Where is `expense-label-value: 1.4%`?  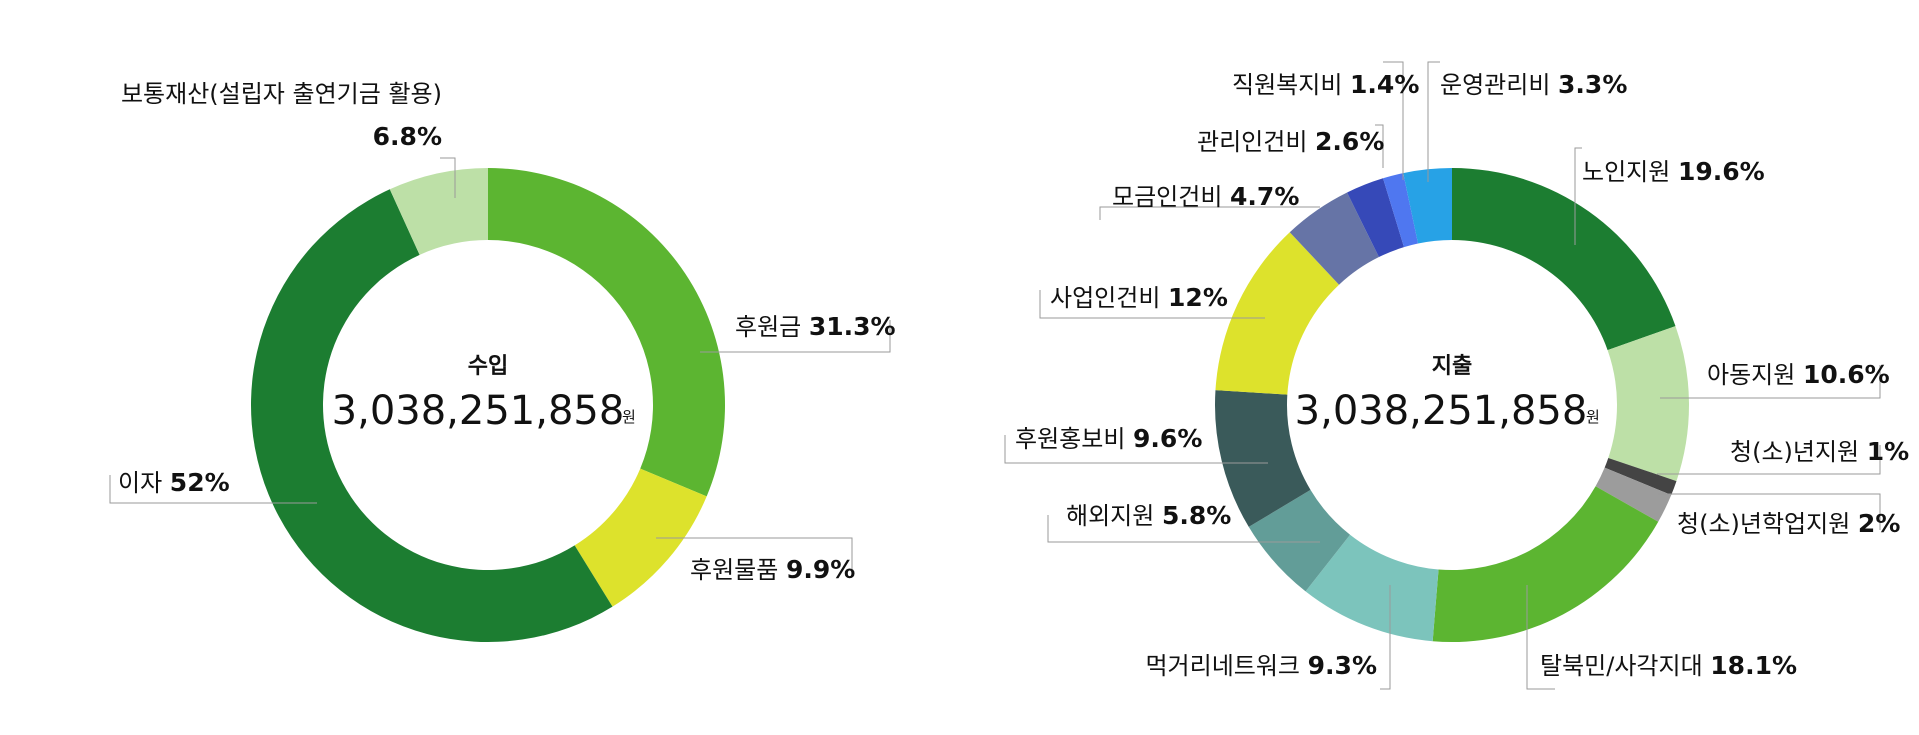
expense-label-value: 1.4% is located at coordinates (1384, 84).